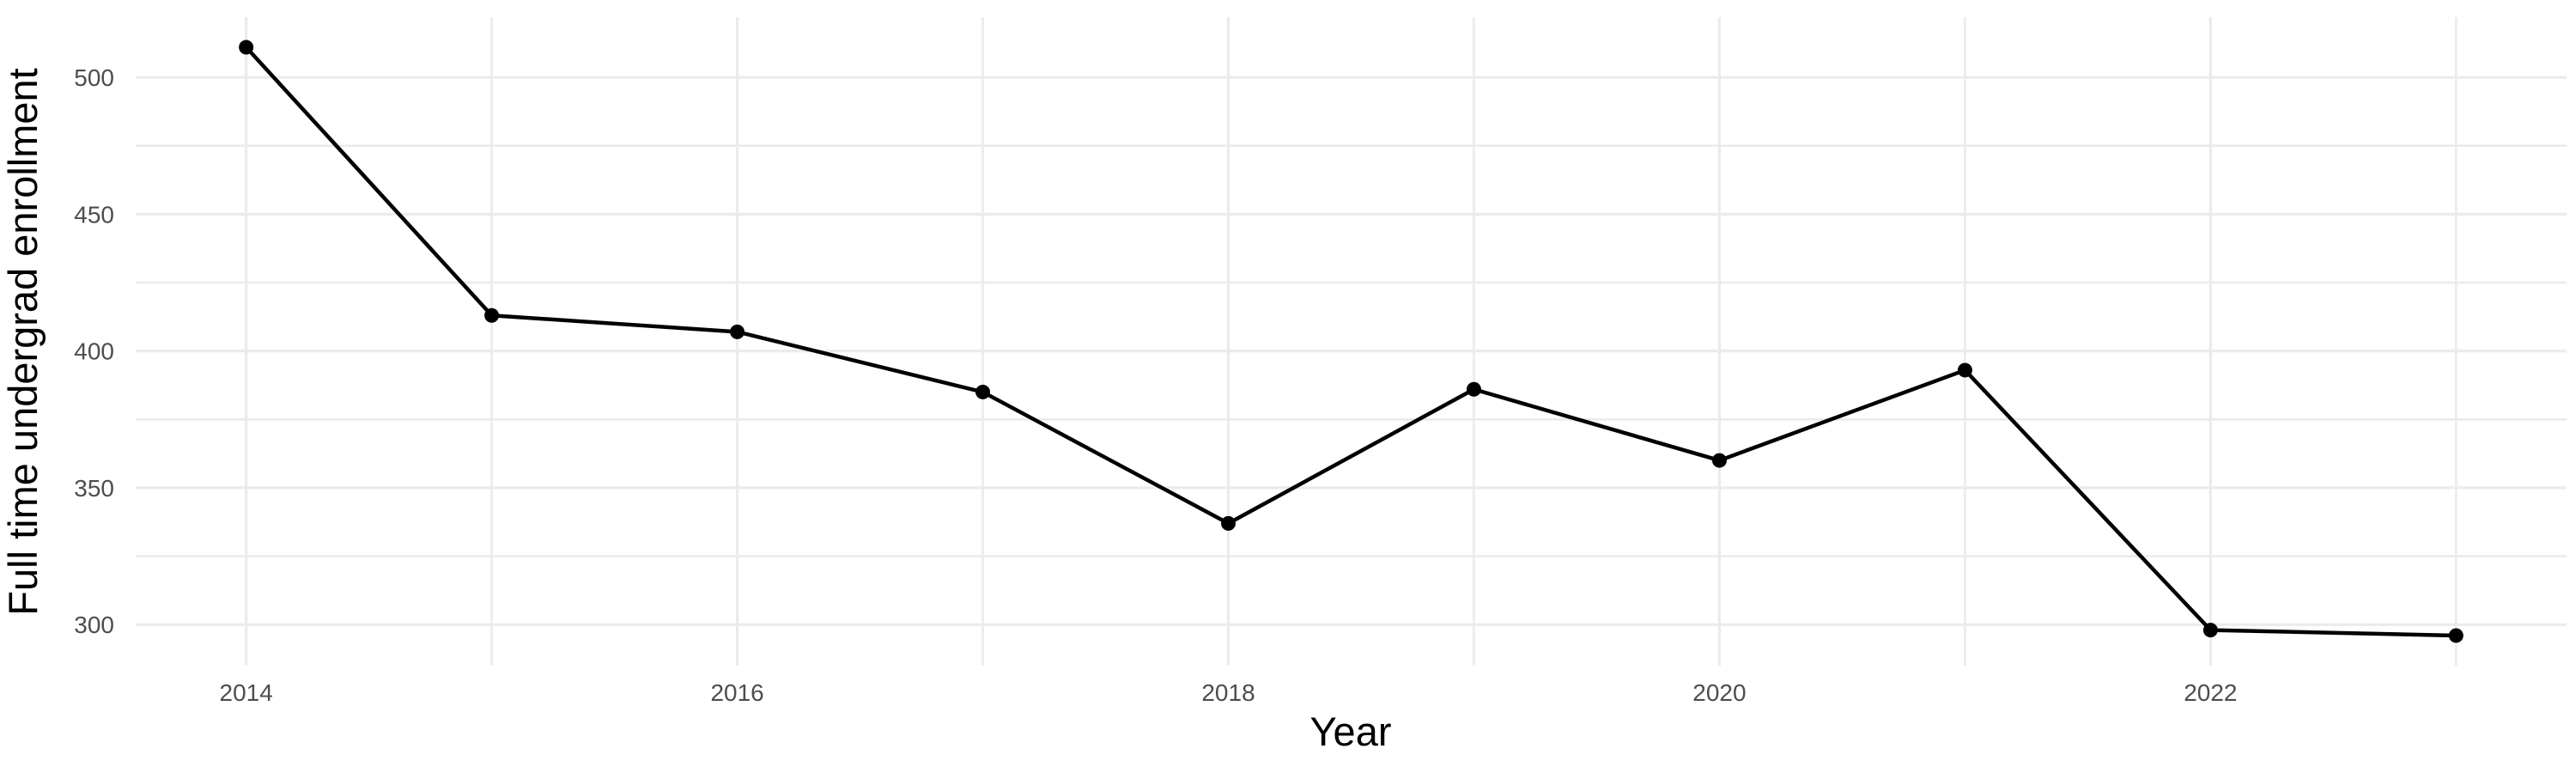 The image size is (2576, 773). I want to click on y-tick-label: 450, so click(94, 214).